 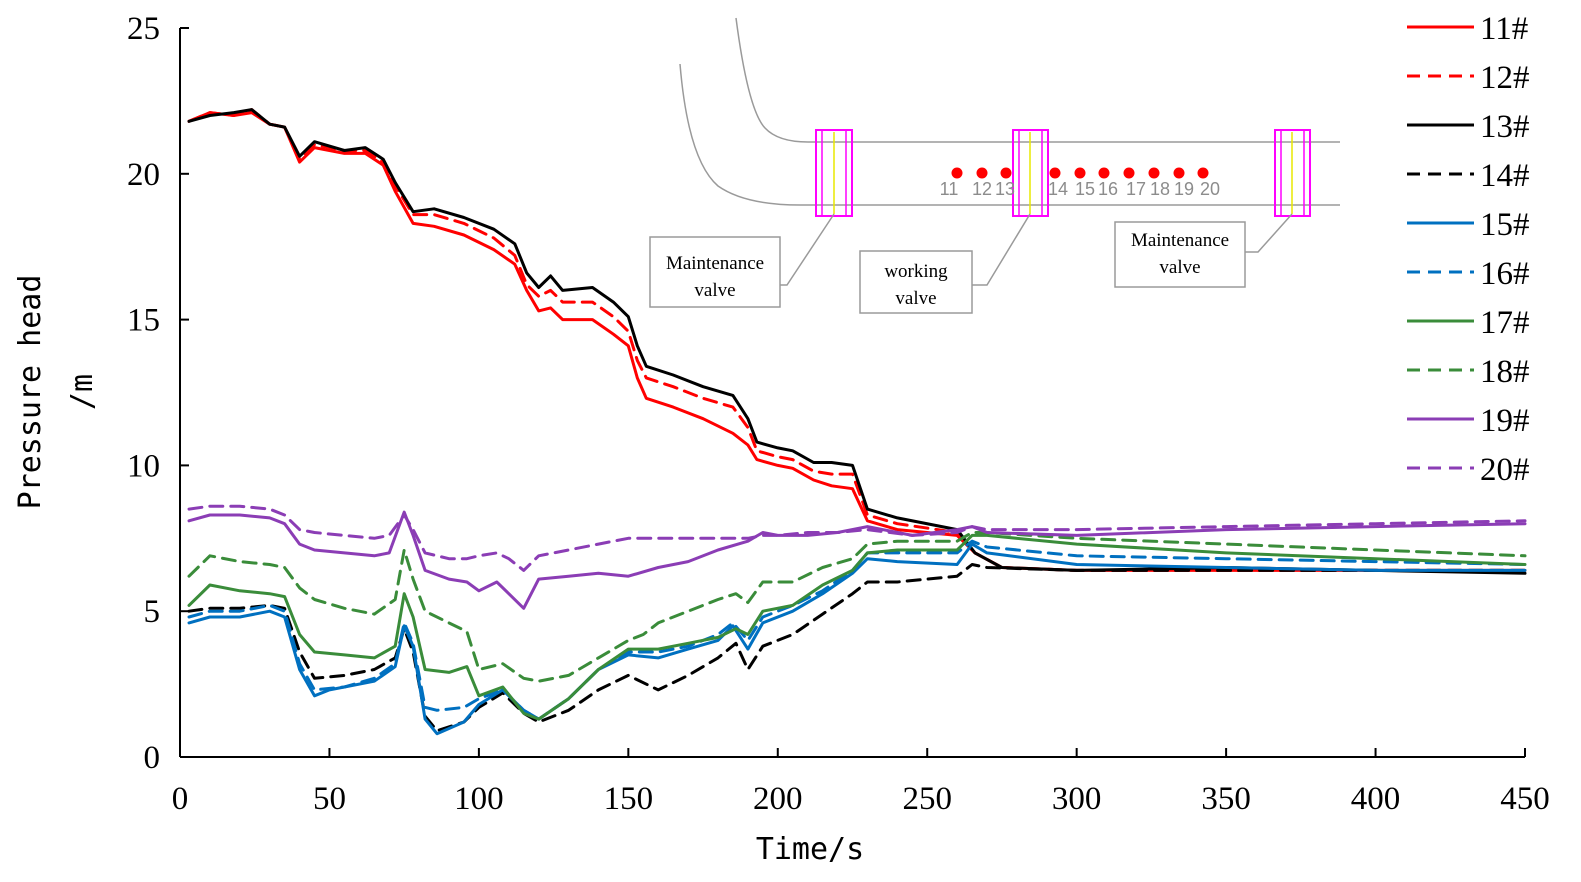 I want to click on x-tick-label: 350, so click(x=1226, y=799).